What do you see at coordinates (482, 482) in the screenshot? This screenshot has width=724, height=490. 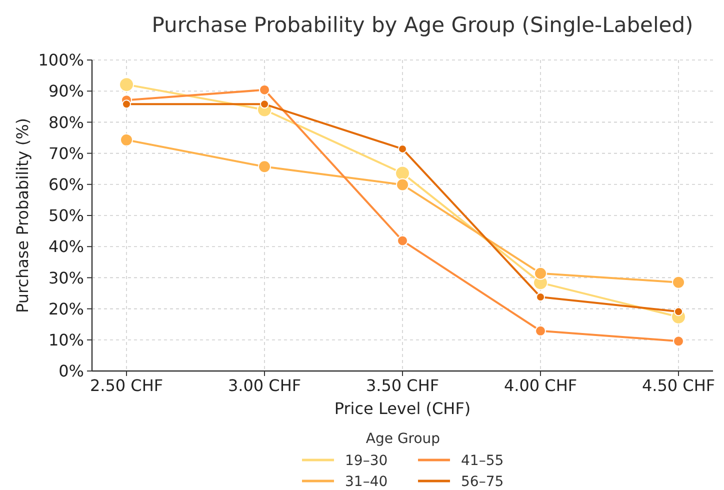 I see `legend-label: 56–75` at bounding box center [482, 482].